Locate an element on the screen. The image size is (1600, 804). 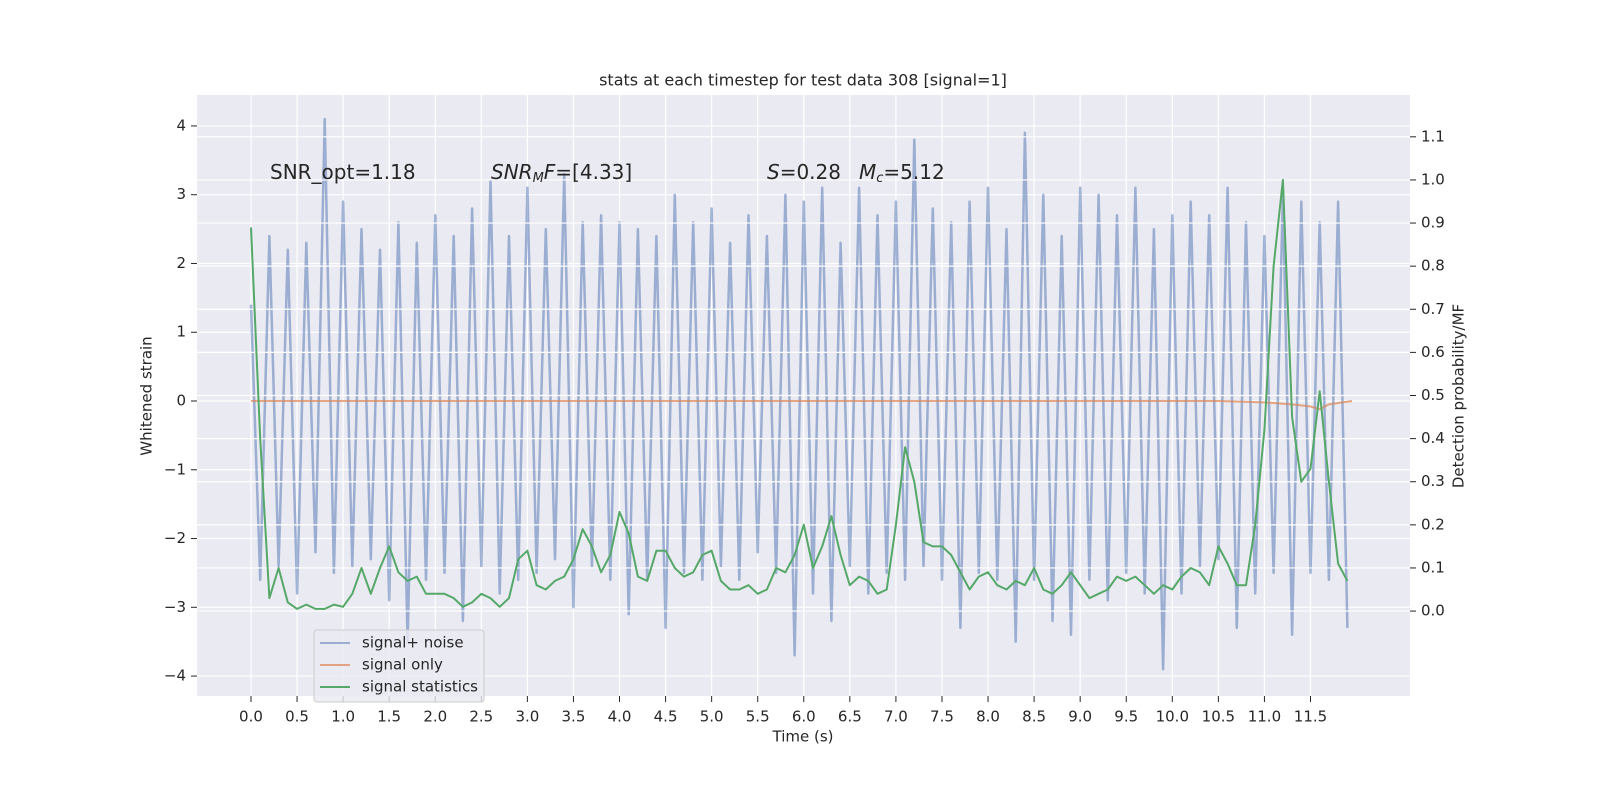
annotation-part: SNR_opt=1.18 is located at coordinates (343, 172).